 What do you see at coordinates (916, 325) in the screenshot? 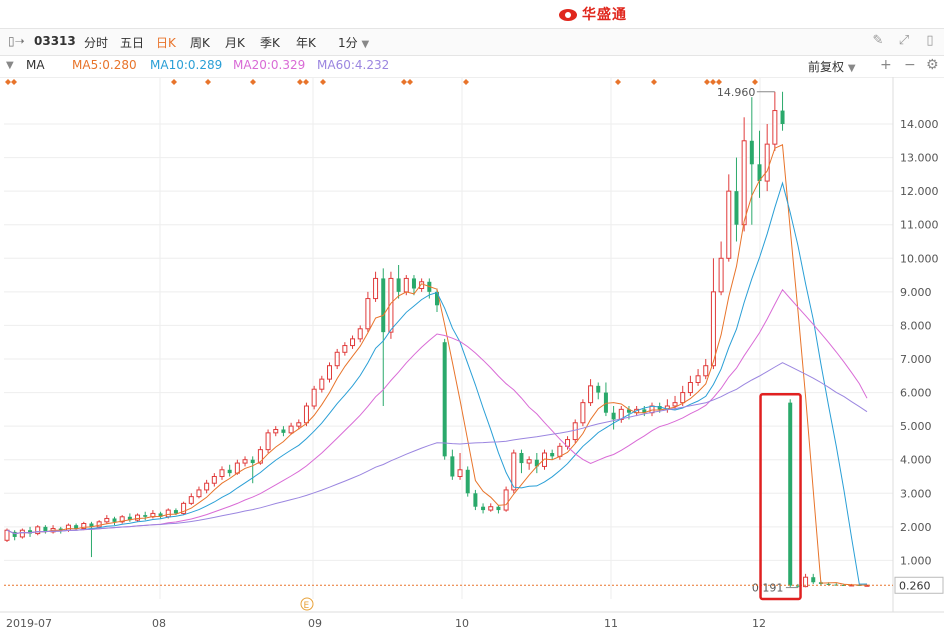
I see `y-tick-label: 8.000` at bounding box center [916, 325].